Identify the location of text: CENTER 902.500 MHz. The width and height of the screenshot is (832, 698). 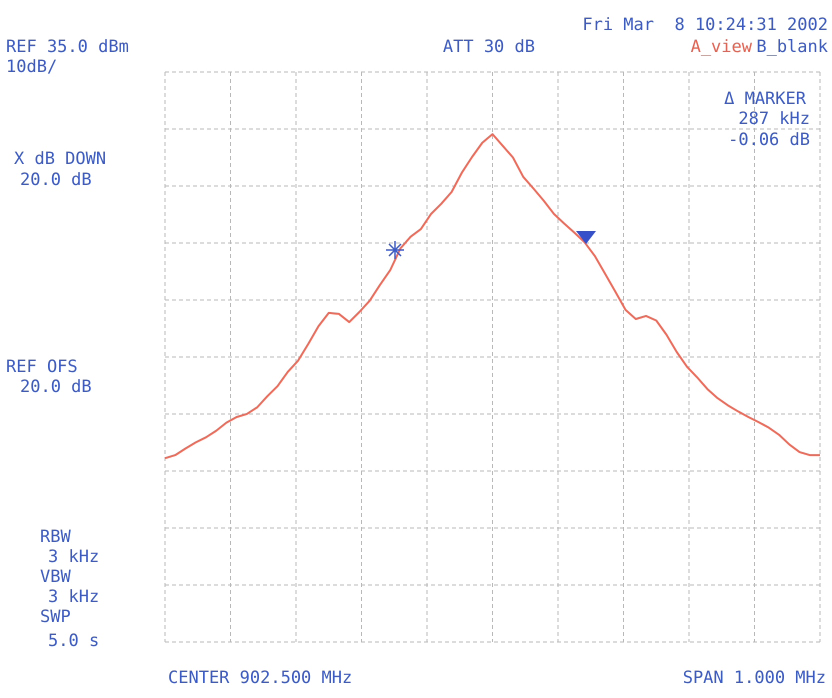
(260, 678).